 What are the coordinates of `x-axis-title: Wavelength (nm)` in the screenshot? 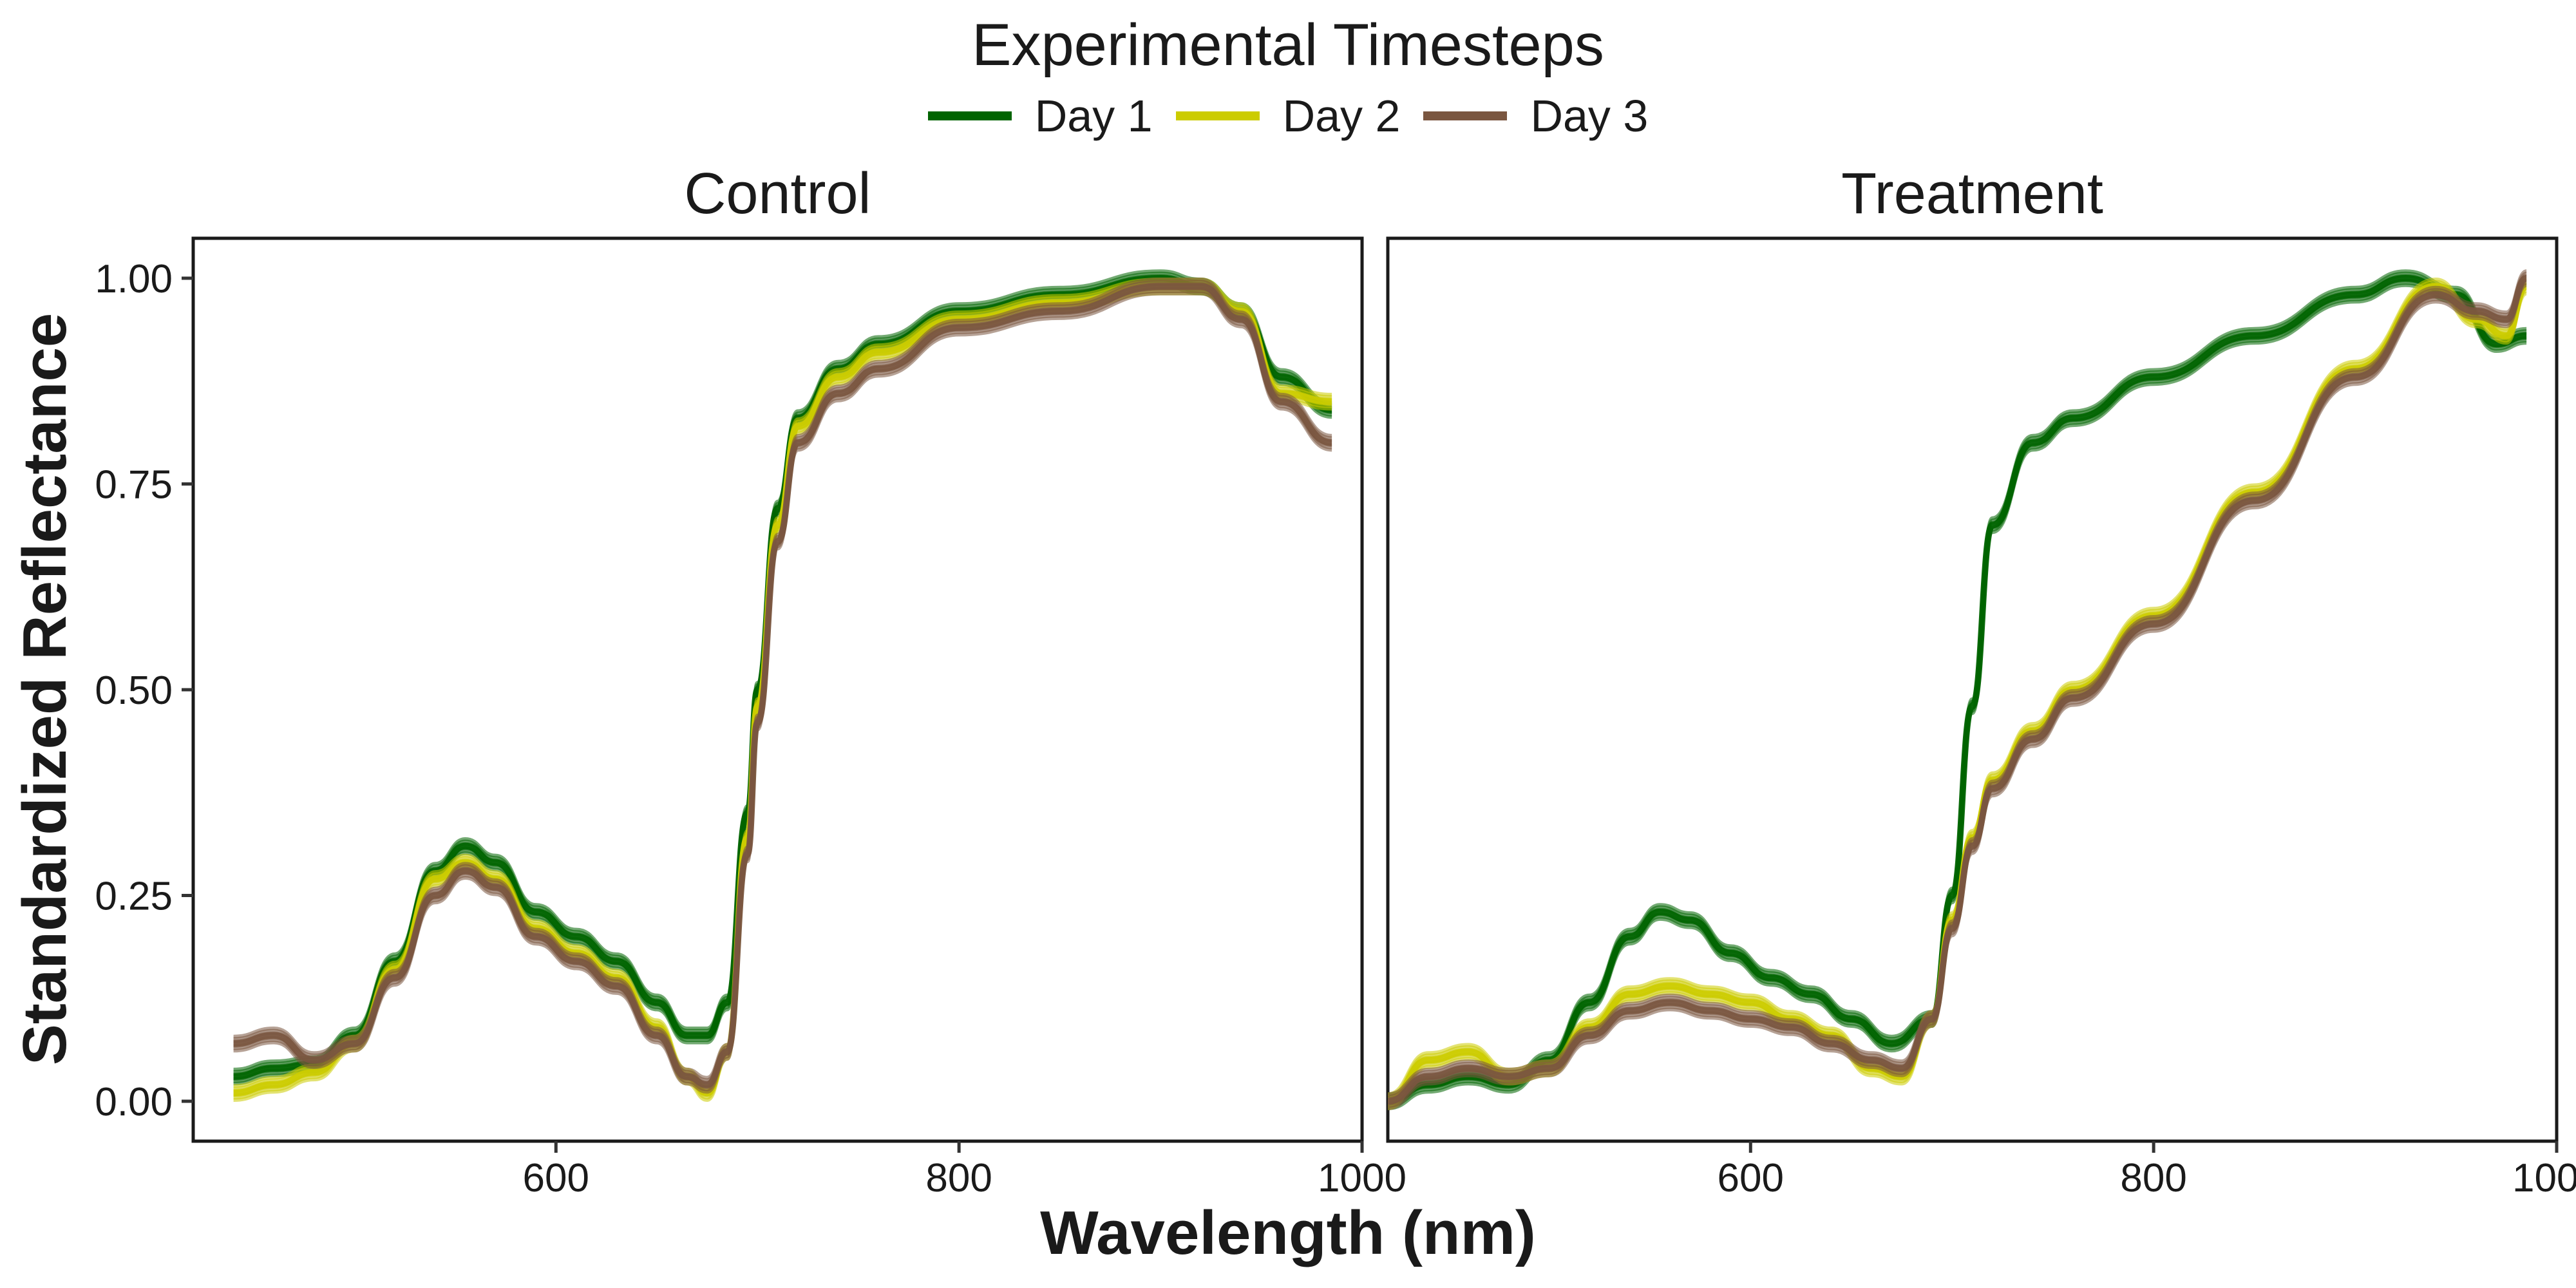 It's located at (1288, 1232).